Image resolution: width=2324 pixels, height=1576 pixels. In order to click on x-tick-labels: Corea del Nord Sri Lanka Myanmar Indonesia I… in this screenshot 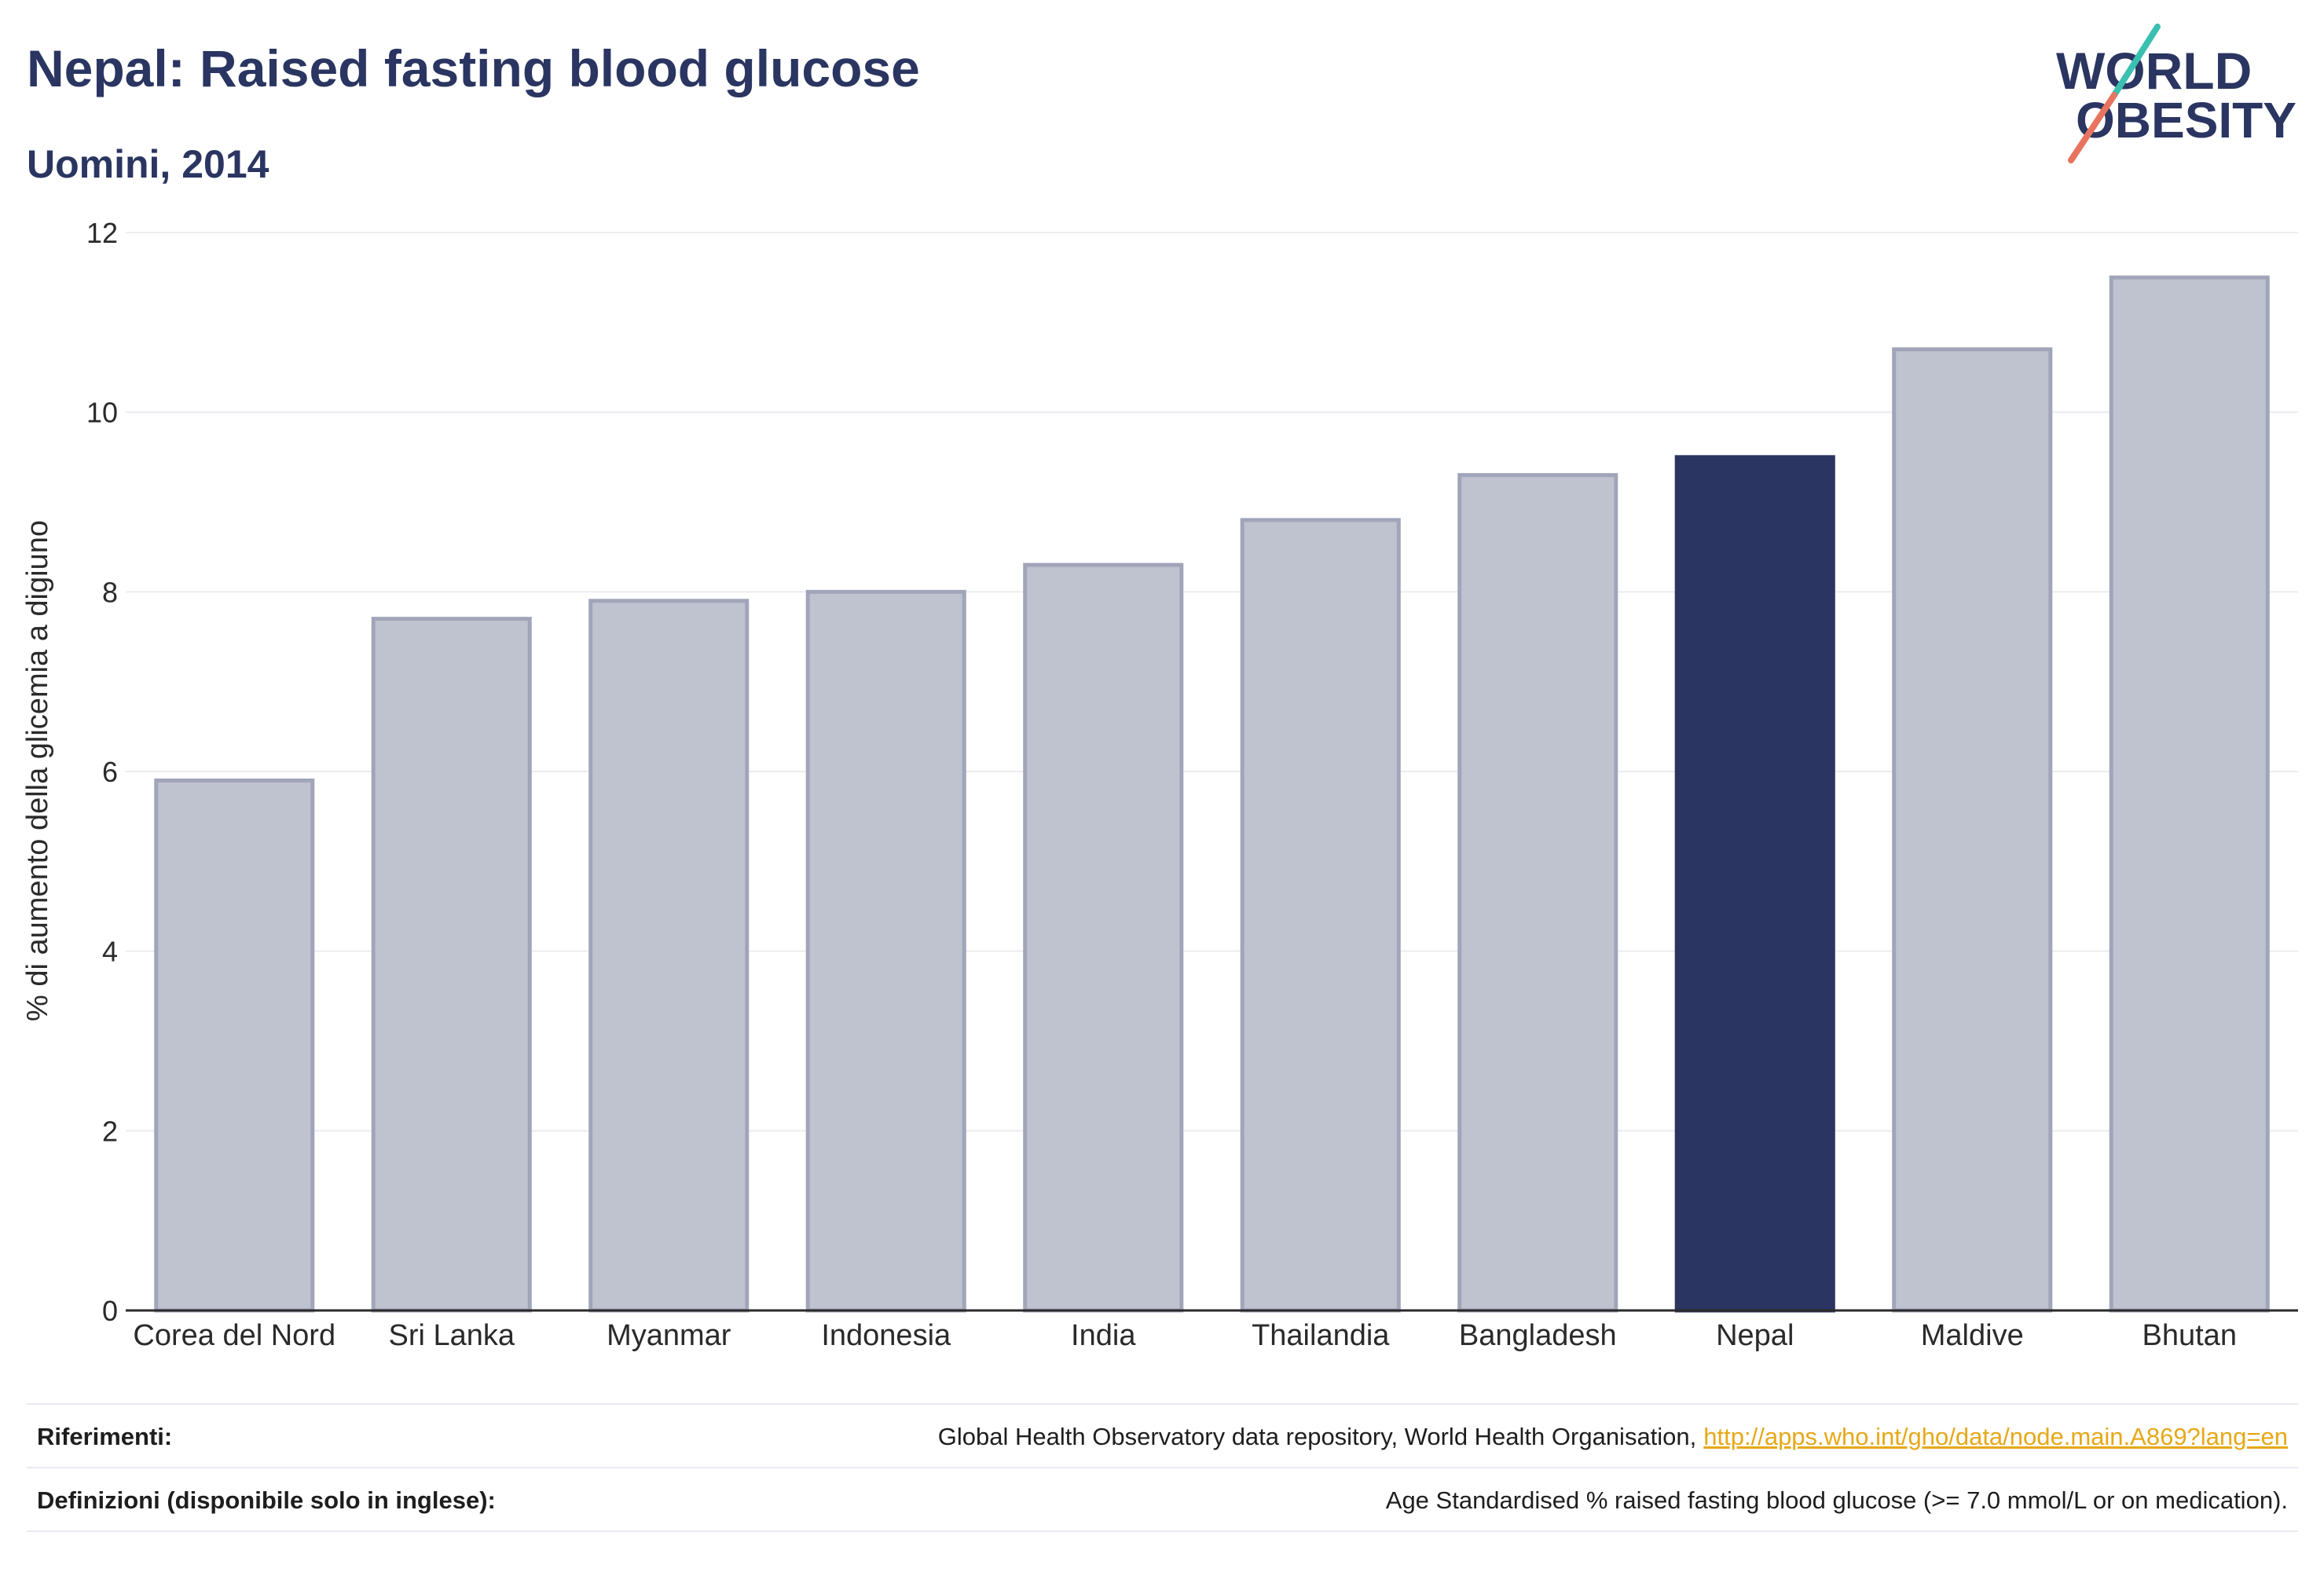, I will do `click(1185, 1335)`.